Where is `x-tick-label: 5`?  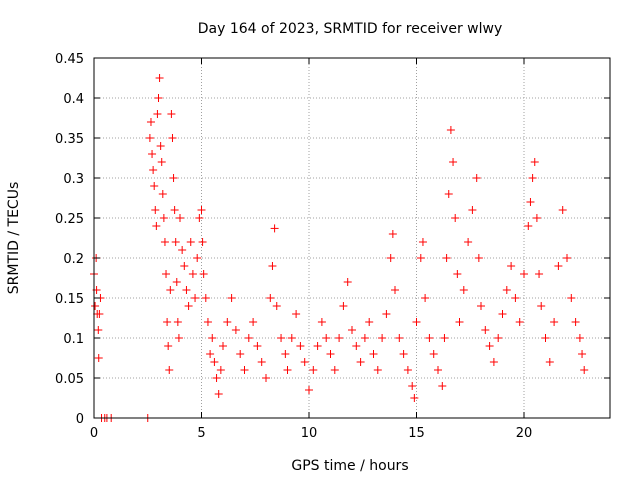 x-tick-label: 5 is located at coordinates (201, 433).